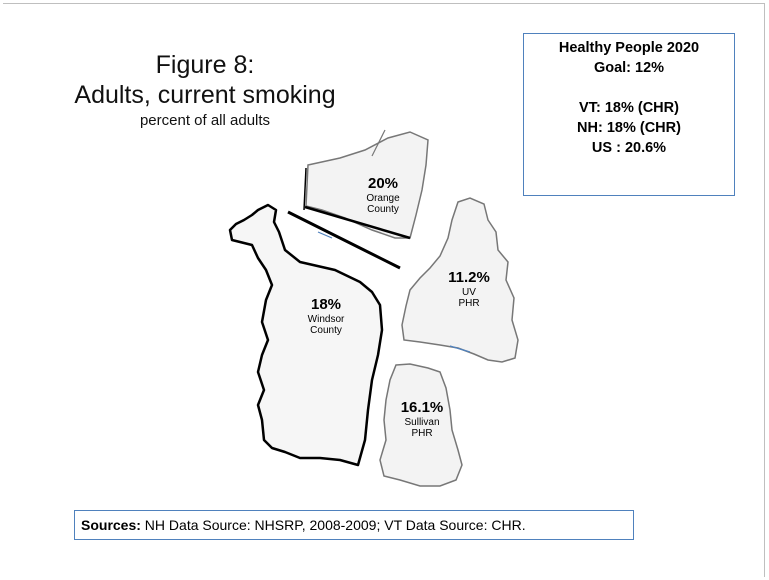  I want to click on orange-county-name-line1: Orange, so click(383, 198).